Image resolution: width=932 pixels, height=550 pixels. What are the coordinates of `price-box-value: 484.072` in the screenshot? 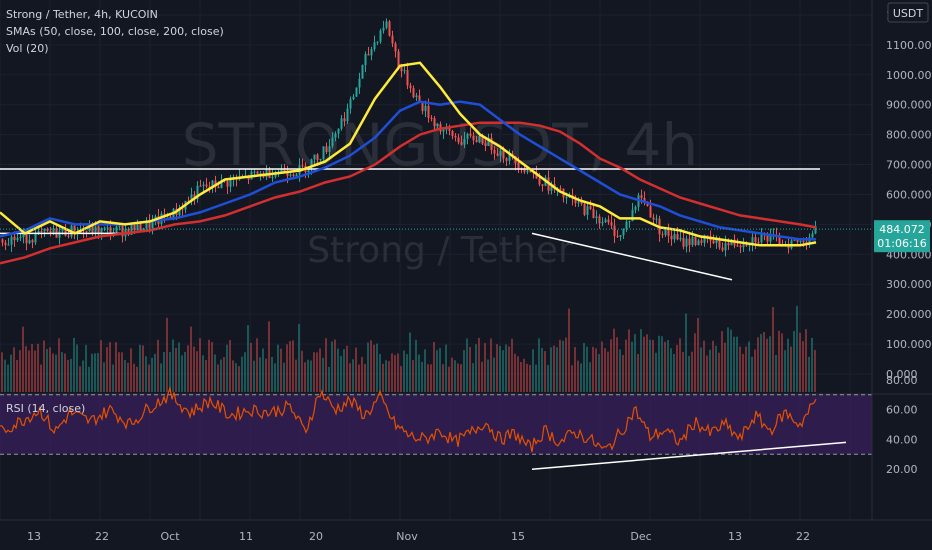 It's located at (902, 229).